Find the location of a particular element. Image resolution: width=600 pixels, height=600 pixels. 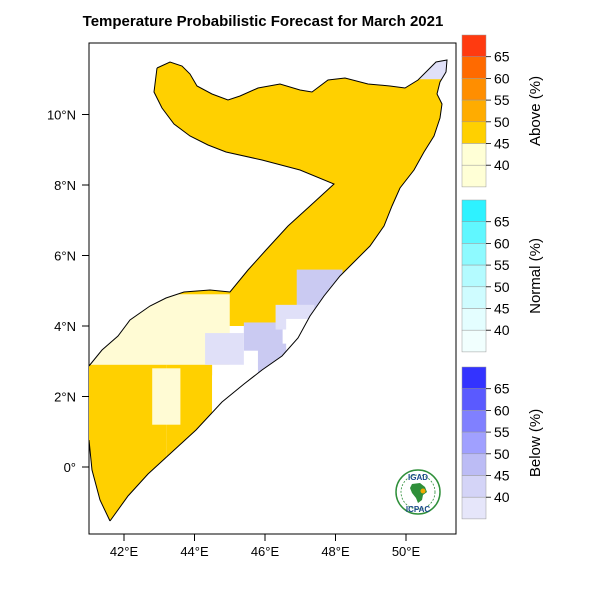

logo-ring-inner is located at coordinates (418, 492).